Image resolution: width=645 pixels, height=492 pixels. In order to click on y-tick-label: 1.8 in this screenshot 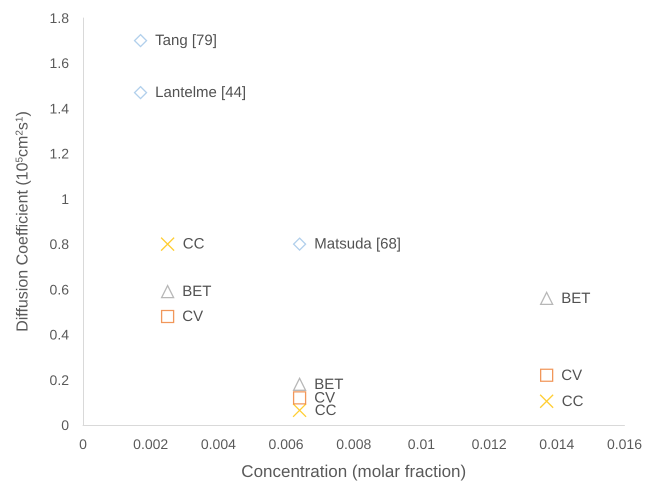, I will do `click(60, 18)`.